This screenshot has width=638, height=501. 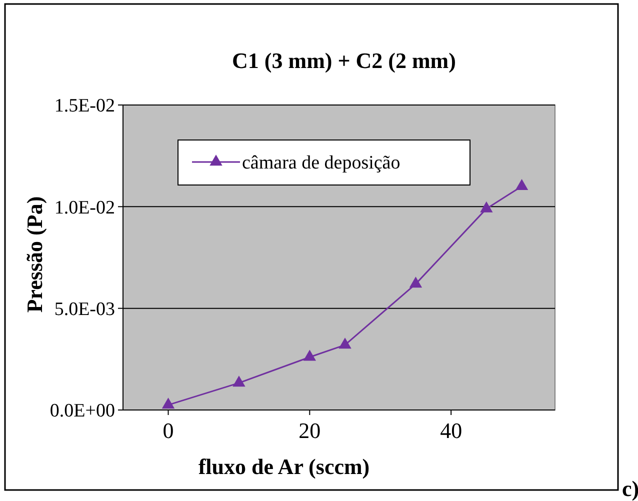 I want to click on y-tick-label: 0.0E+00, so click(x=82, y=411).